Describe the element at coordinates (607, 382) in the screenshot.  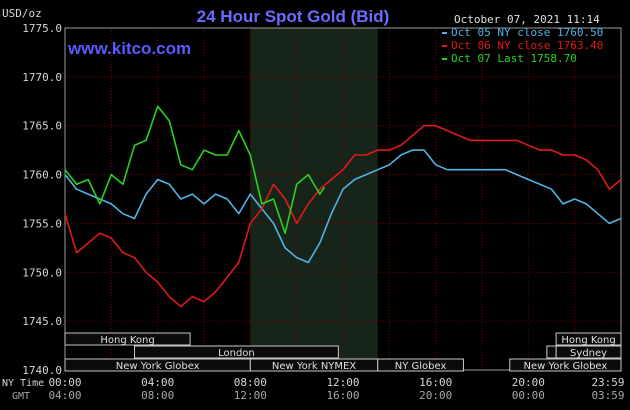
I see `x-tick-label-ny: 23:59` at that location.